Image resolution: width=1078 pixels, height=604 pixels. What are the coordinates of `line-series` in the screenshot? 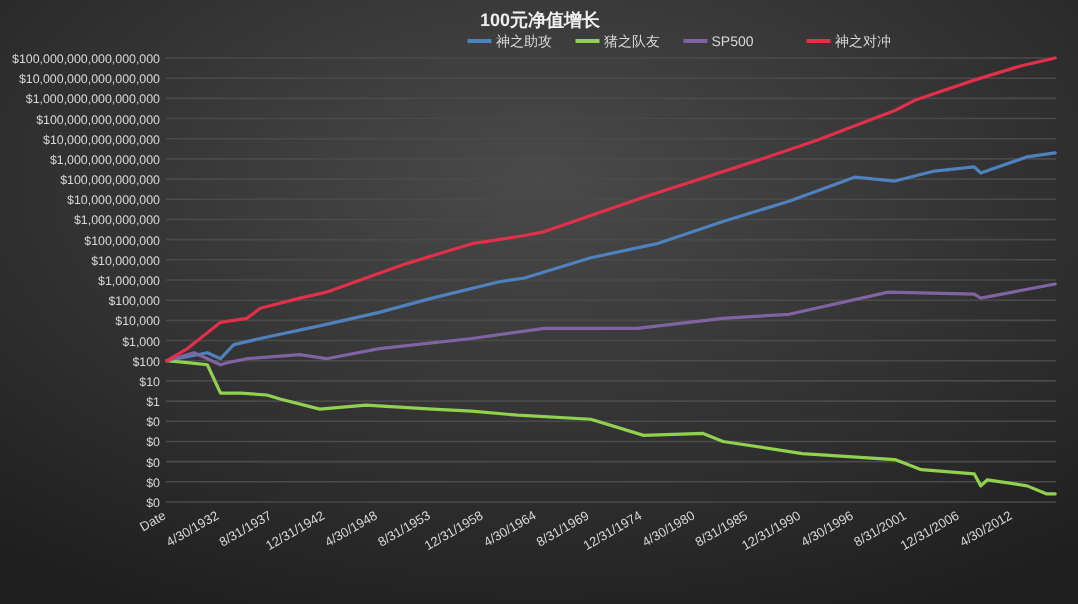 It's located at (611, 324).